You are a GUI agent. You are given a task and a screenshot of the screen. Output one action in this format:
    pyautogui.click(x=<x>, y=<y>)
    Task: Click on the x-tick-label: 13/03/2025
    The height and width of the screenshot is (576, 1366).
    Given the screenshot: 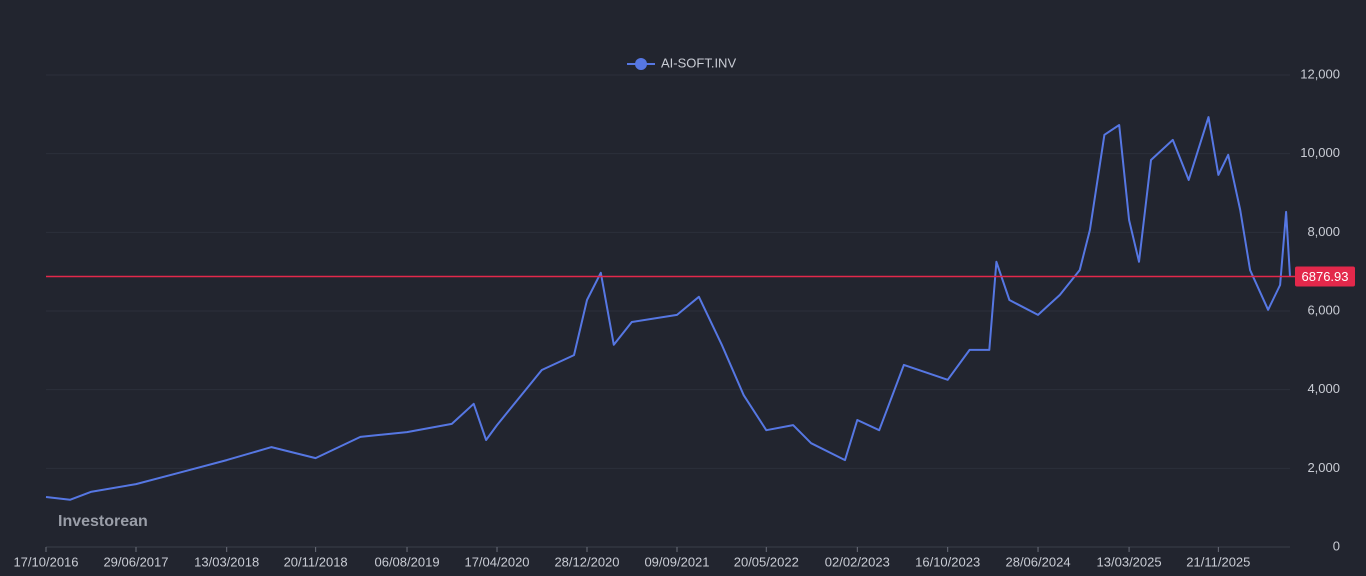 What is the action you would take?
    pyautogui.click(x=1129, y=561)
    